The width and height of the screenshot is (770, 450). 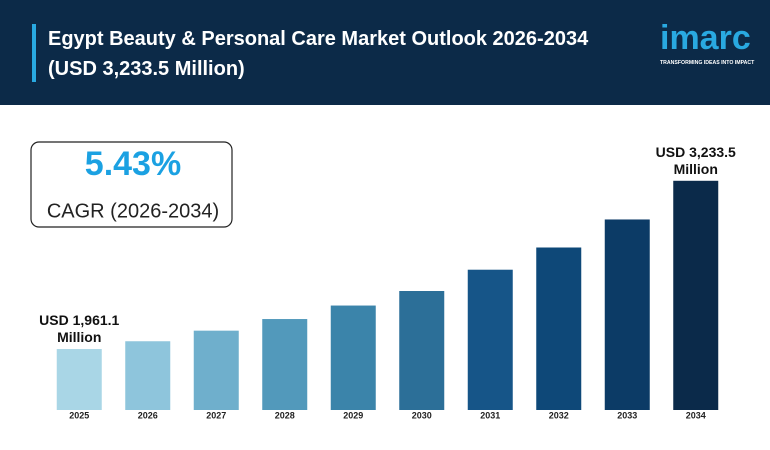 I want to click on x-tick-label: 2026, so click(x=148, y=415).